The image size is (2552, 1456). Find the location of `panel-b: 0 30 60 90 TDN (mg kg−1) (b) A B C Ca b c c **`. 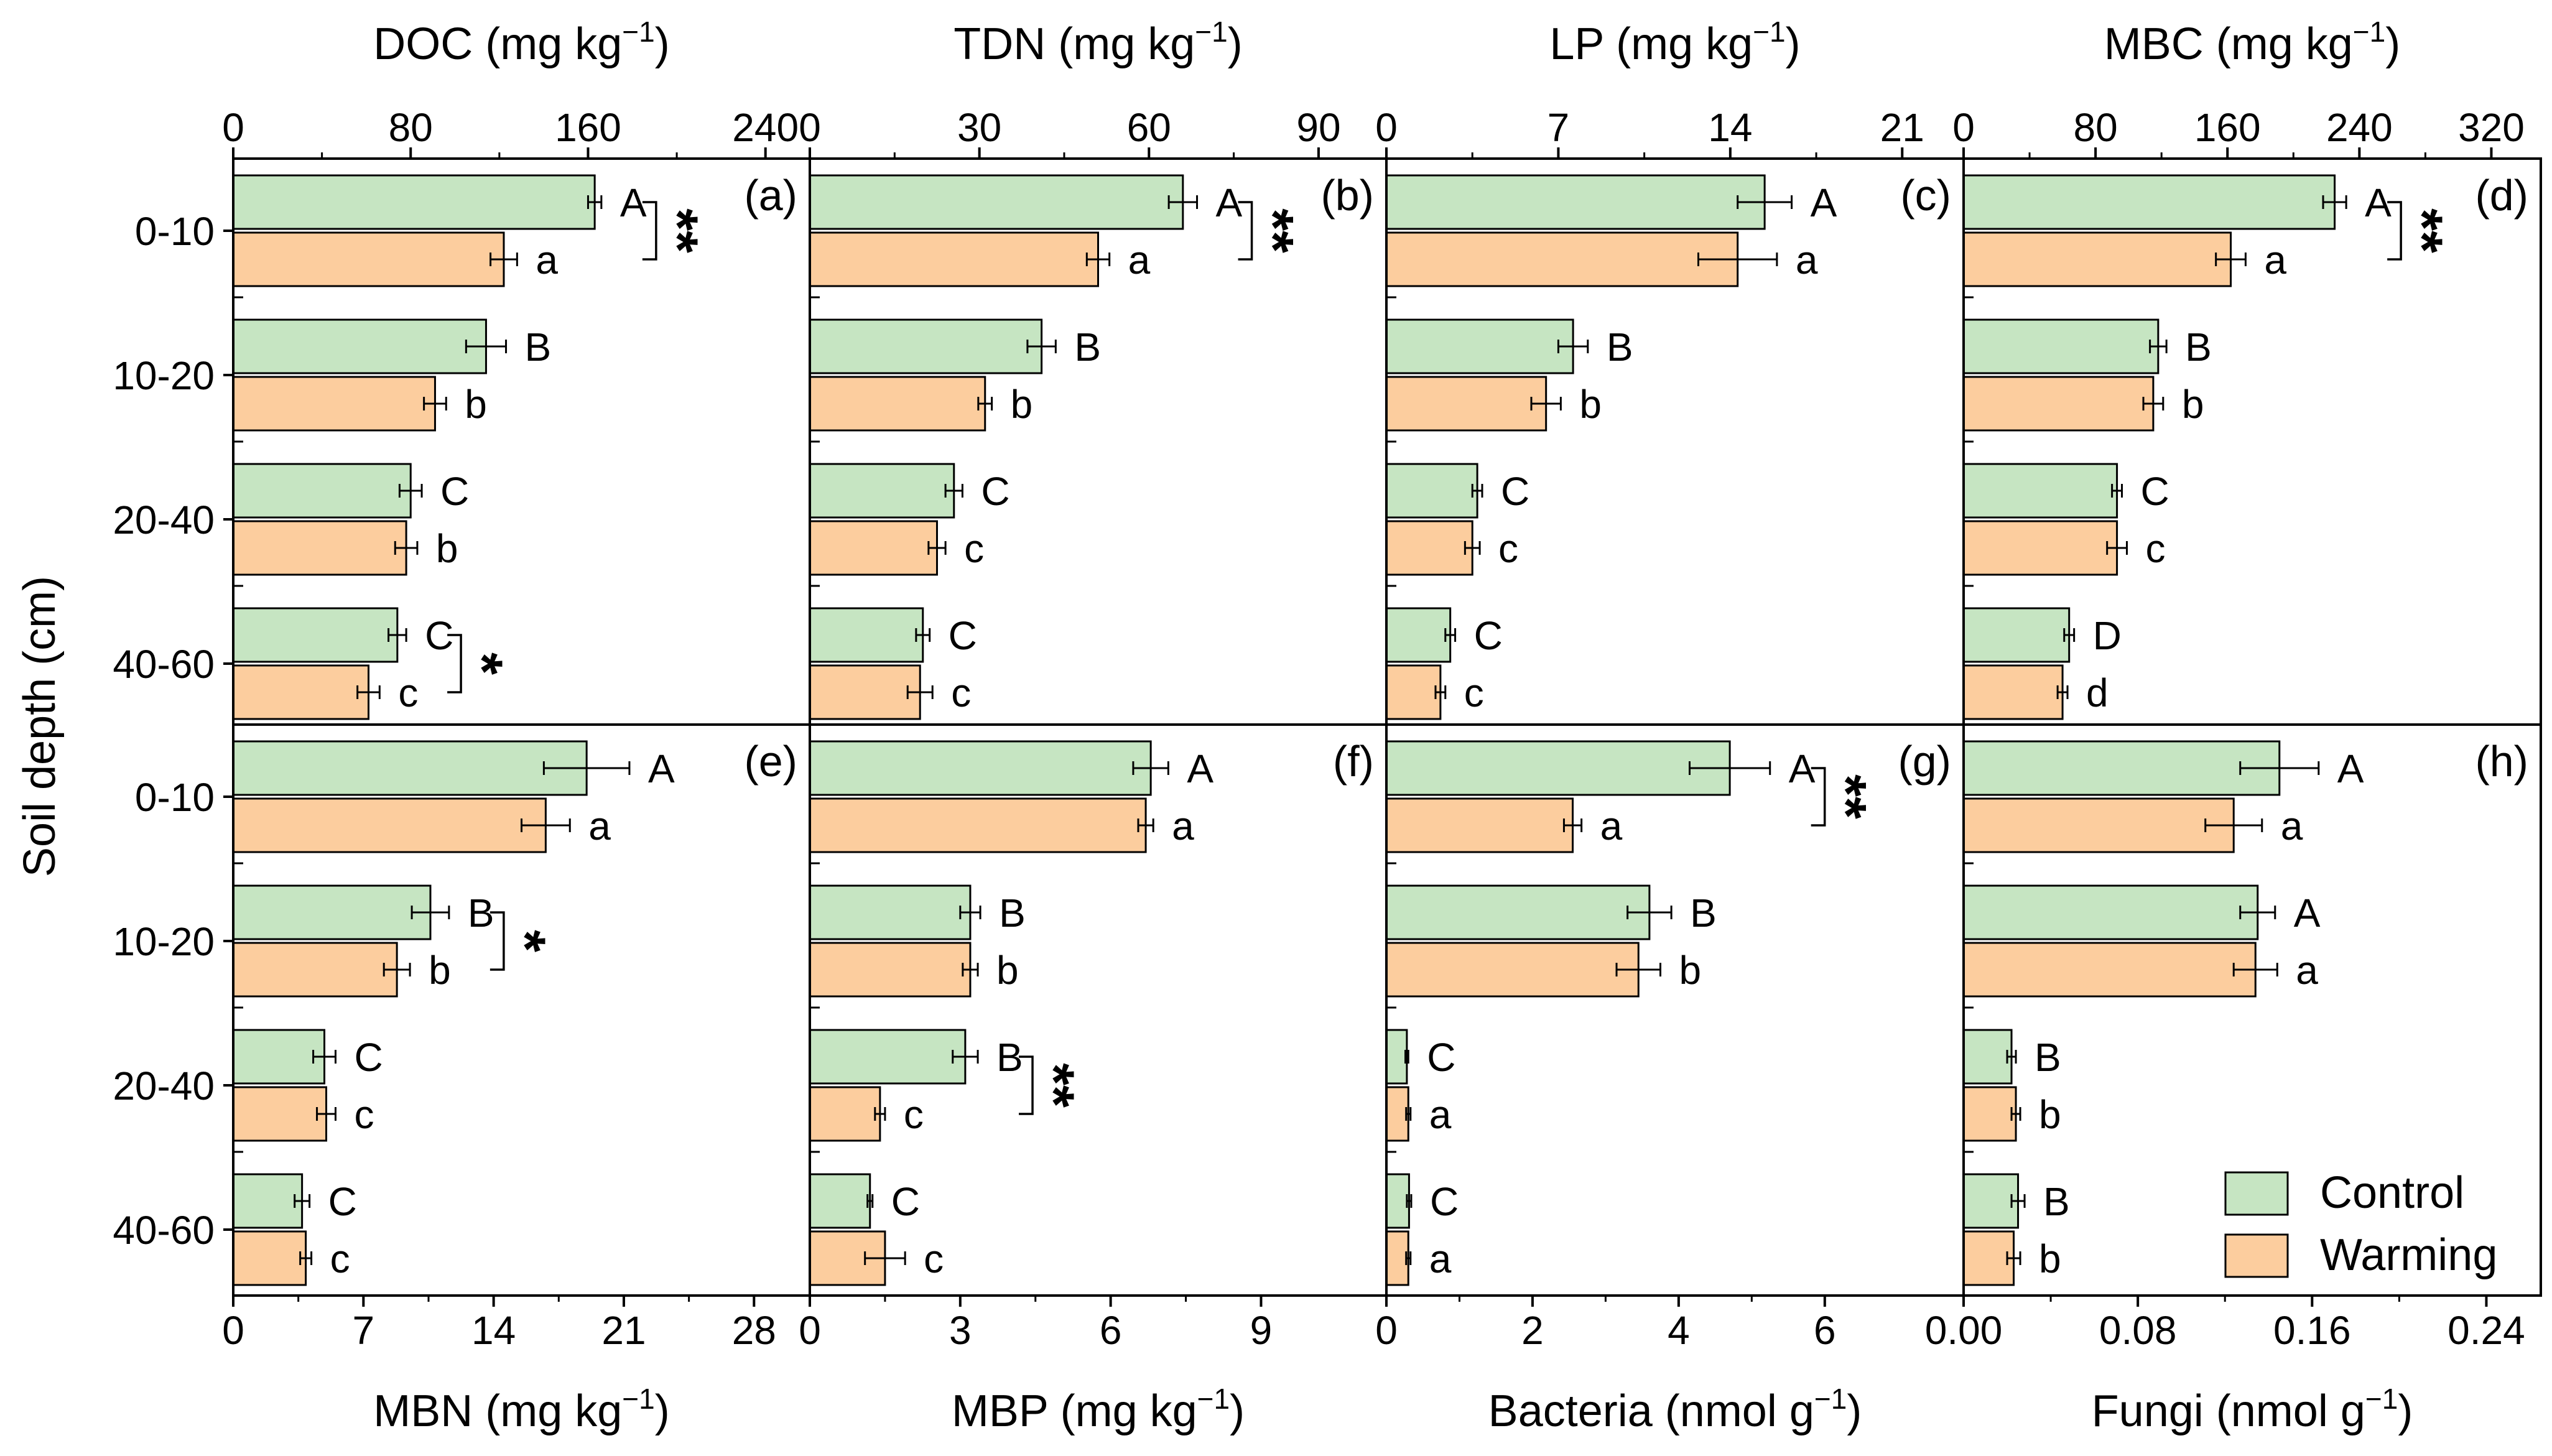

panel-b: 0 30 60 90 TDN (mg kg−1) (b) A B C Ca b c c ** is located at coordinates (1086, 368).